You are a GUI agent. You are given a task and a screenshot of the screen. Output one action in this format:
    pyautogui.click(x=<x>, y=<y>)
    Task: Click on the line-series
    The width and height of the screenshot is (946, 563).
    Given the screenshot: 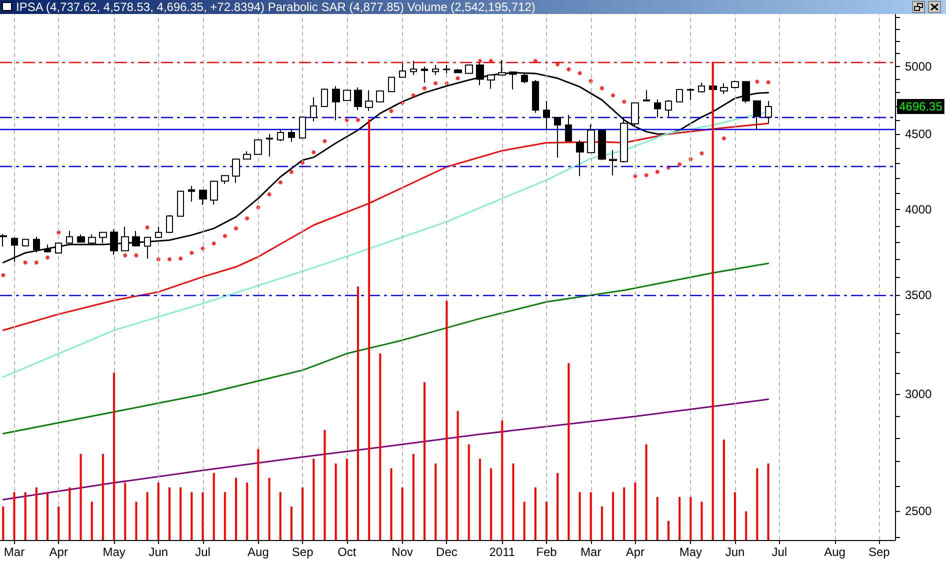 What is the action you would take?
    pyautogui.click(x=386, y=449)
    